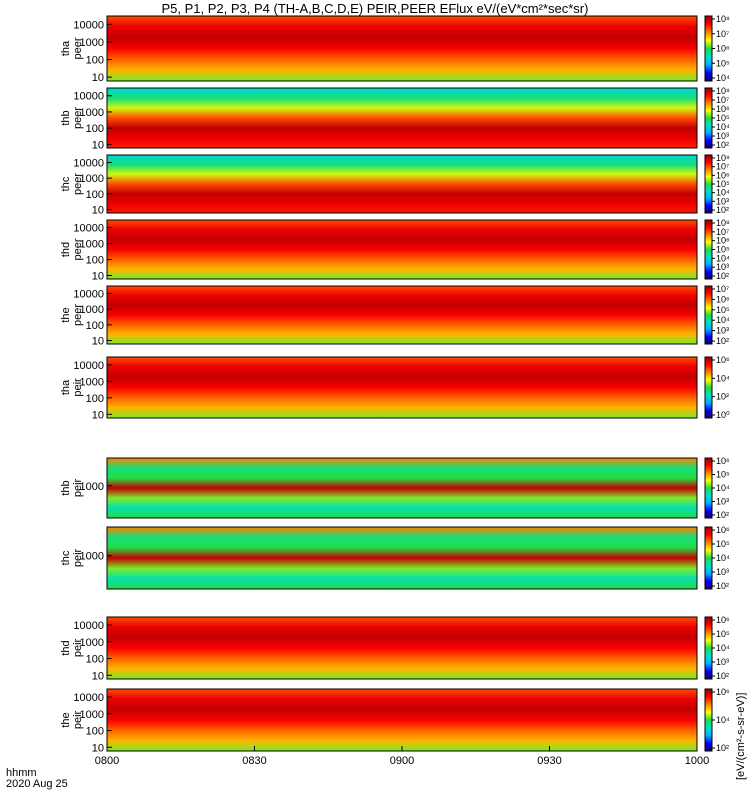  Describe the element at coordinates (402, 761) in the screenshot. I see `x-tick-label: 0900` at that location.